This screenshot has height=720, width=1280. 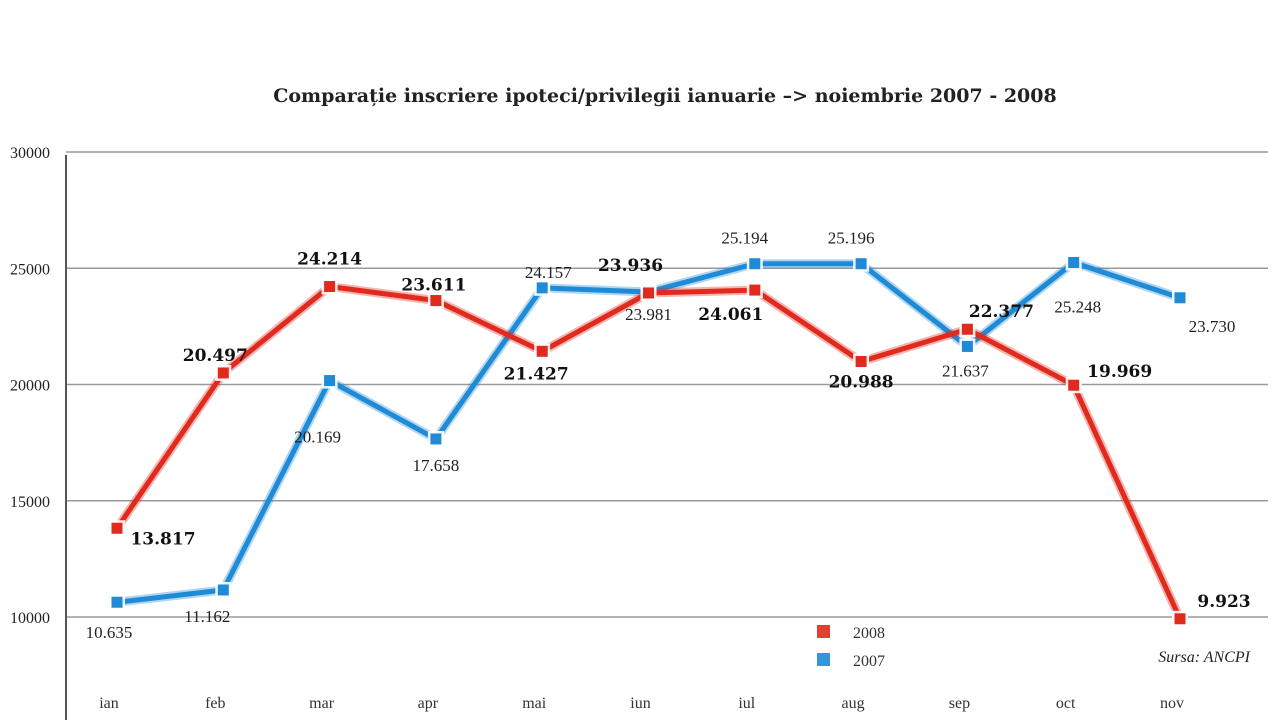 What do you see at coordinates (851, 647) in the screenshot?
I see `legend: 2008 2007` at bounding box center [851, 647].